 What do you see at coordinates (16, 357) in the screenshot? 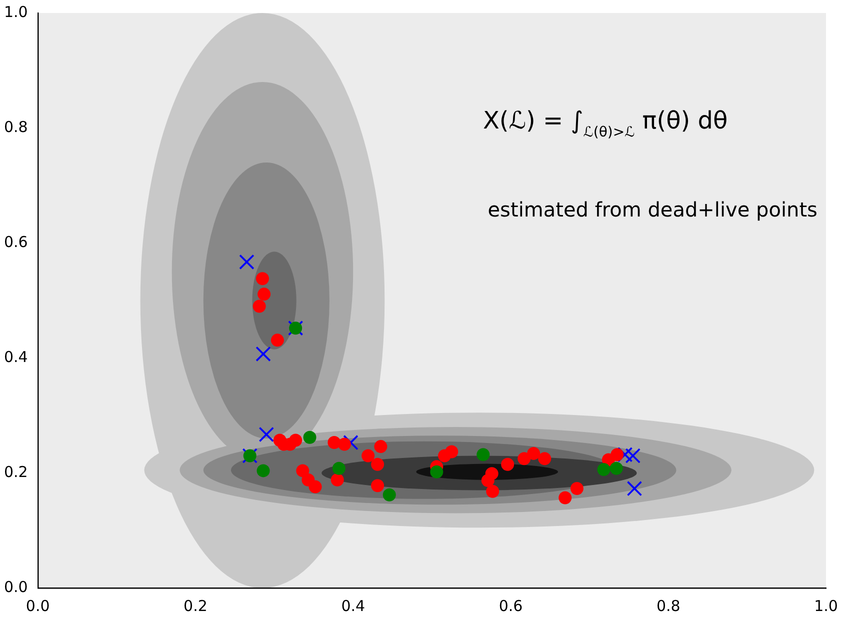
I see `y-tick-label: 0.4` at bounding box center [16, 357].